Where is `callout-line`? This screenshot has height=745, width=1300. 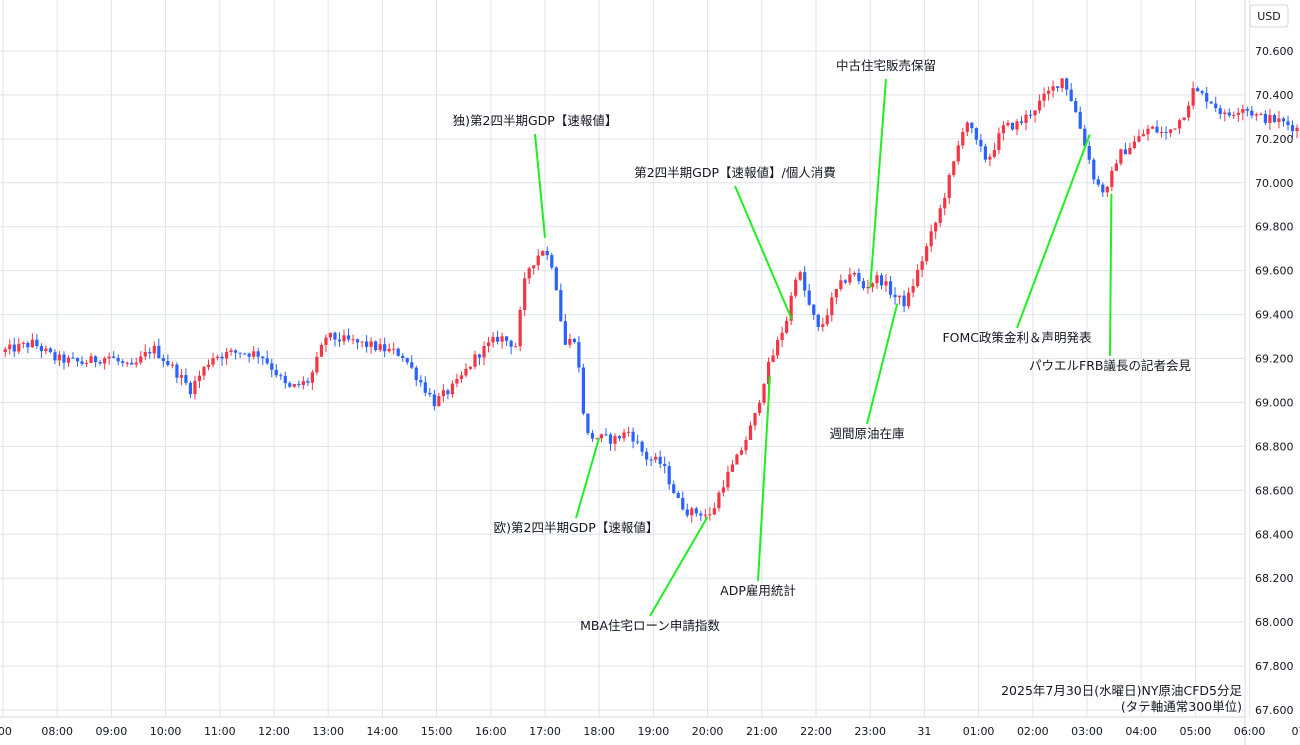 callout-line is located at coordinates (1110, 275).